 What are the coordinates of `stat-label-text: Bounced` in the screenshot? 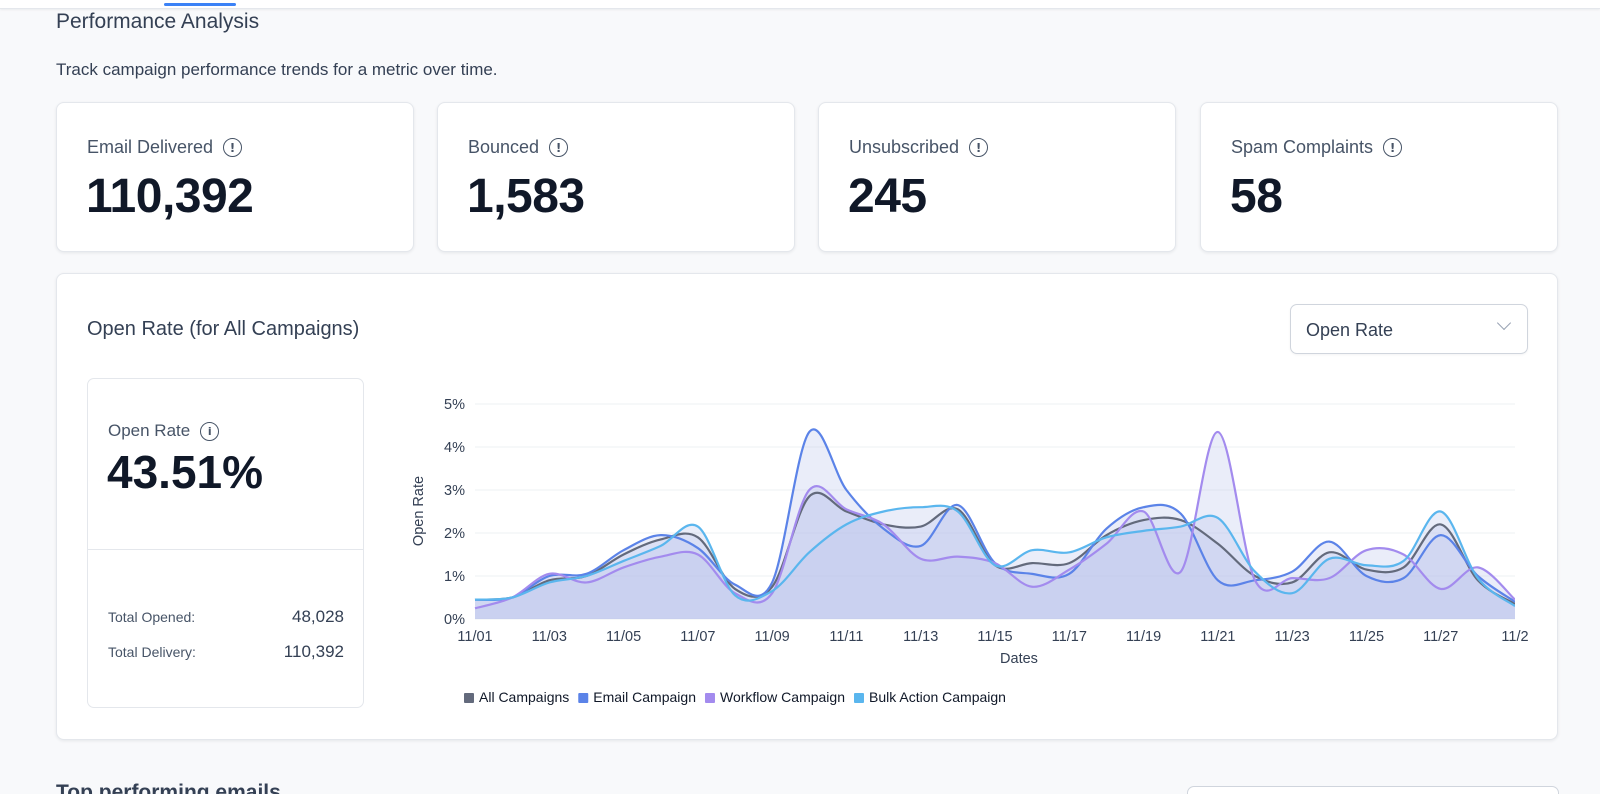 It's located at (504, 147).